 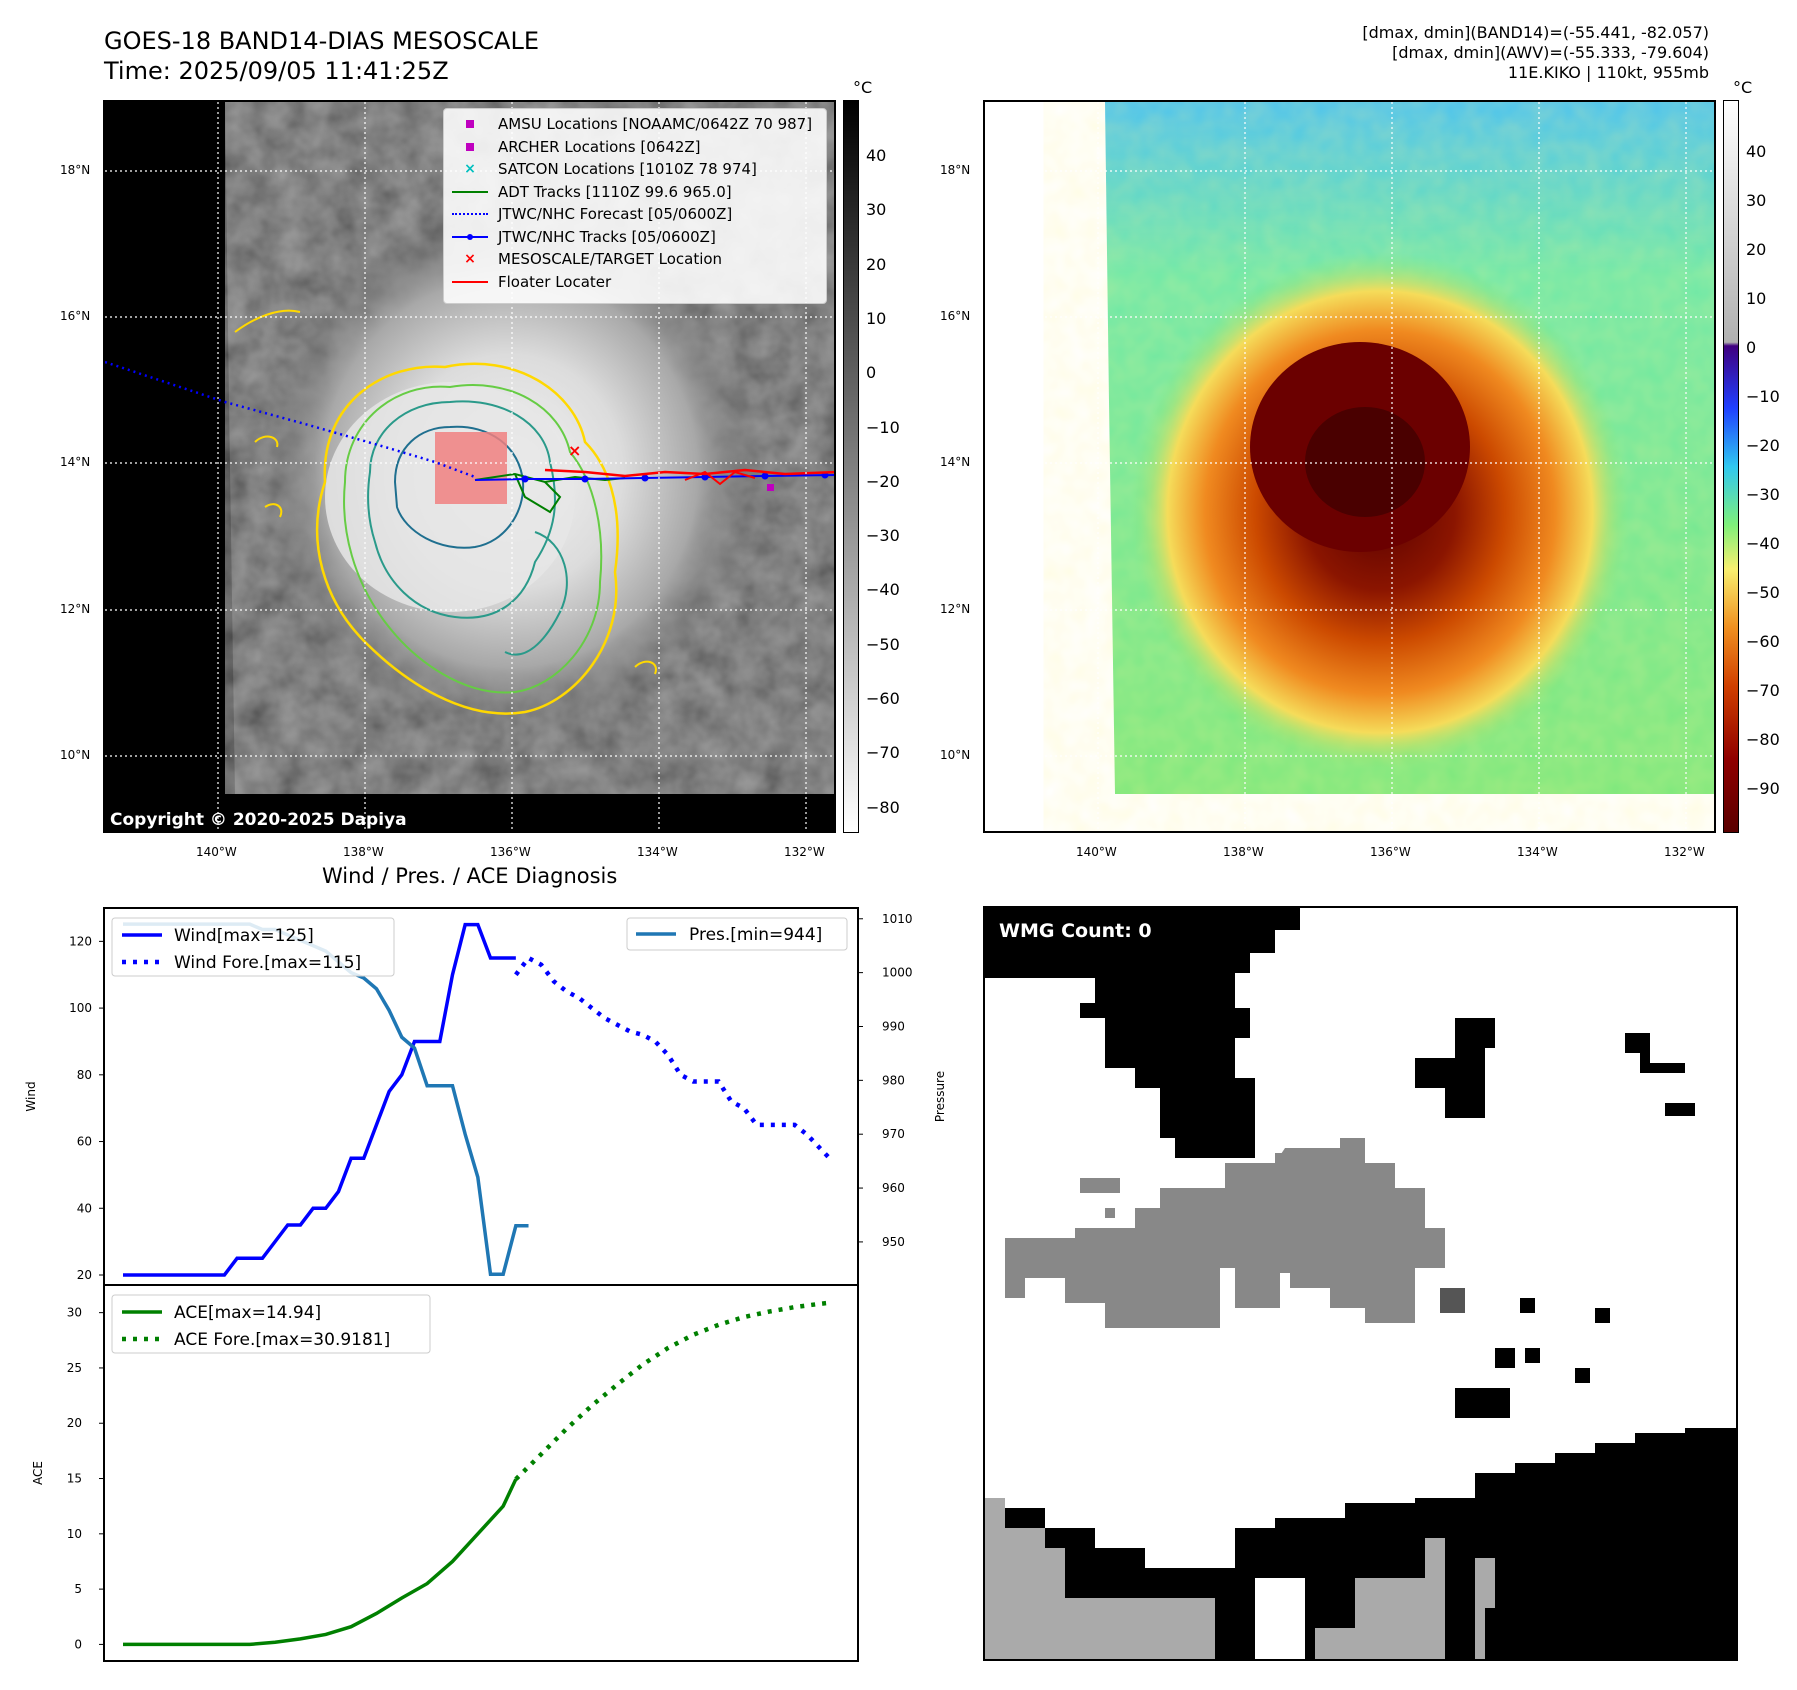 I want to click on pressure-ytick-label: 1000, so click(x=897, y=973).